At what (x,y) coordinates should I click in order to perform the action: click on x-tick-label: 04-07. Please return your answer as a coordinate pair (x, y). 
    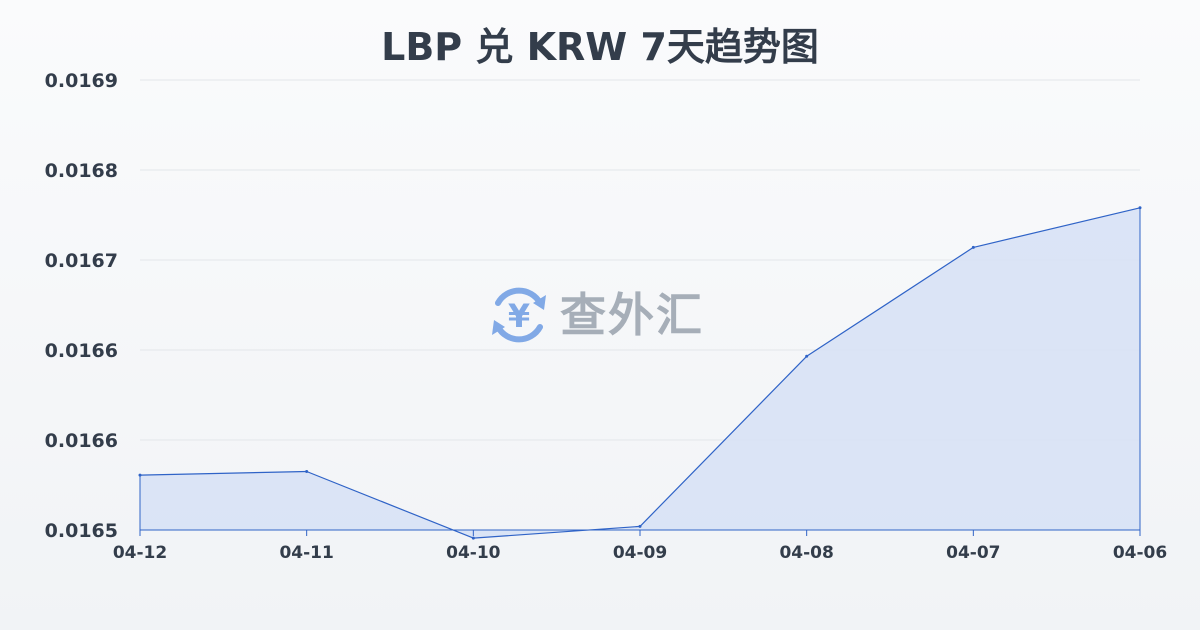
    Looking at the image, I should click on (973, 553).